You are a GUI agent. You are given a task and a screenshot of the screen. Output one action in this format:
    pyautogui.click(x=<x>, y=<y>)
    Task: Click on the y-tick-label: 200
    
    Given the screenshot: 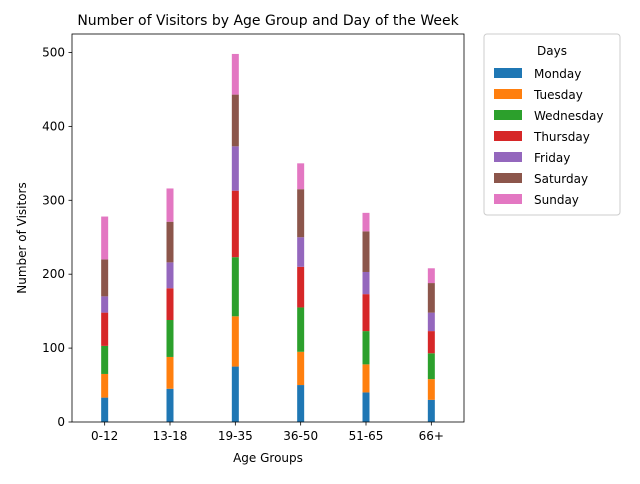 What is the action you would take?
    pyautogui.click(x=53, y=274)
    